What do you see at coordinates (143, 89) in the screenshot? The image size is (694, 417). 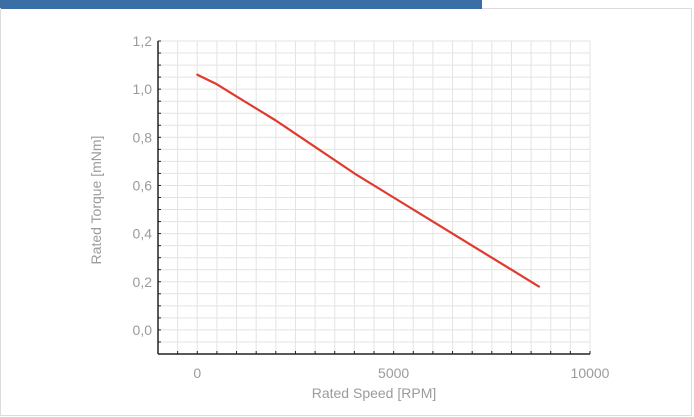 I see `y-tick-label: 1,0` at bounding box center [143, 89].